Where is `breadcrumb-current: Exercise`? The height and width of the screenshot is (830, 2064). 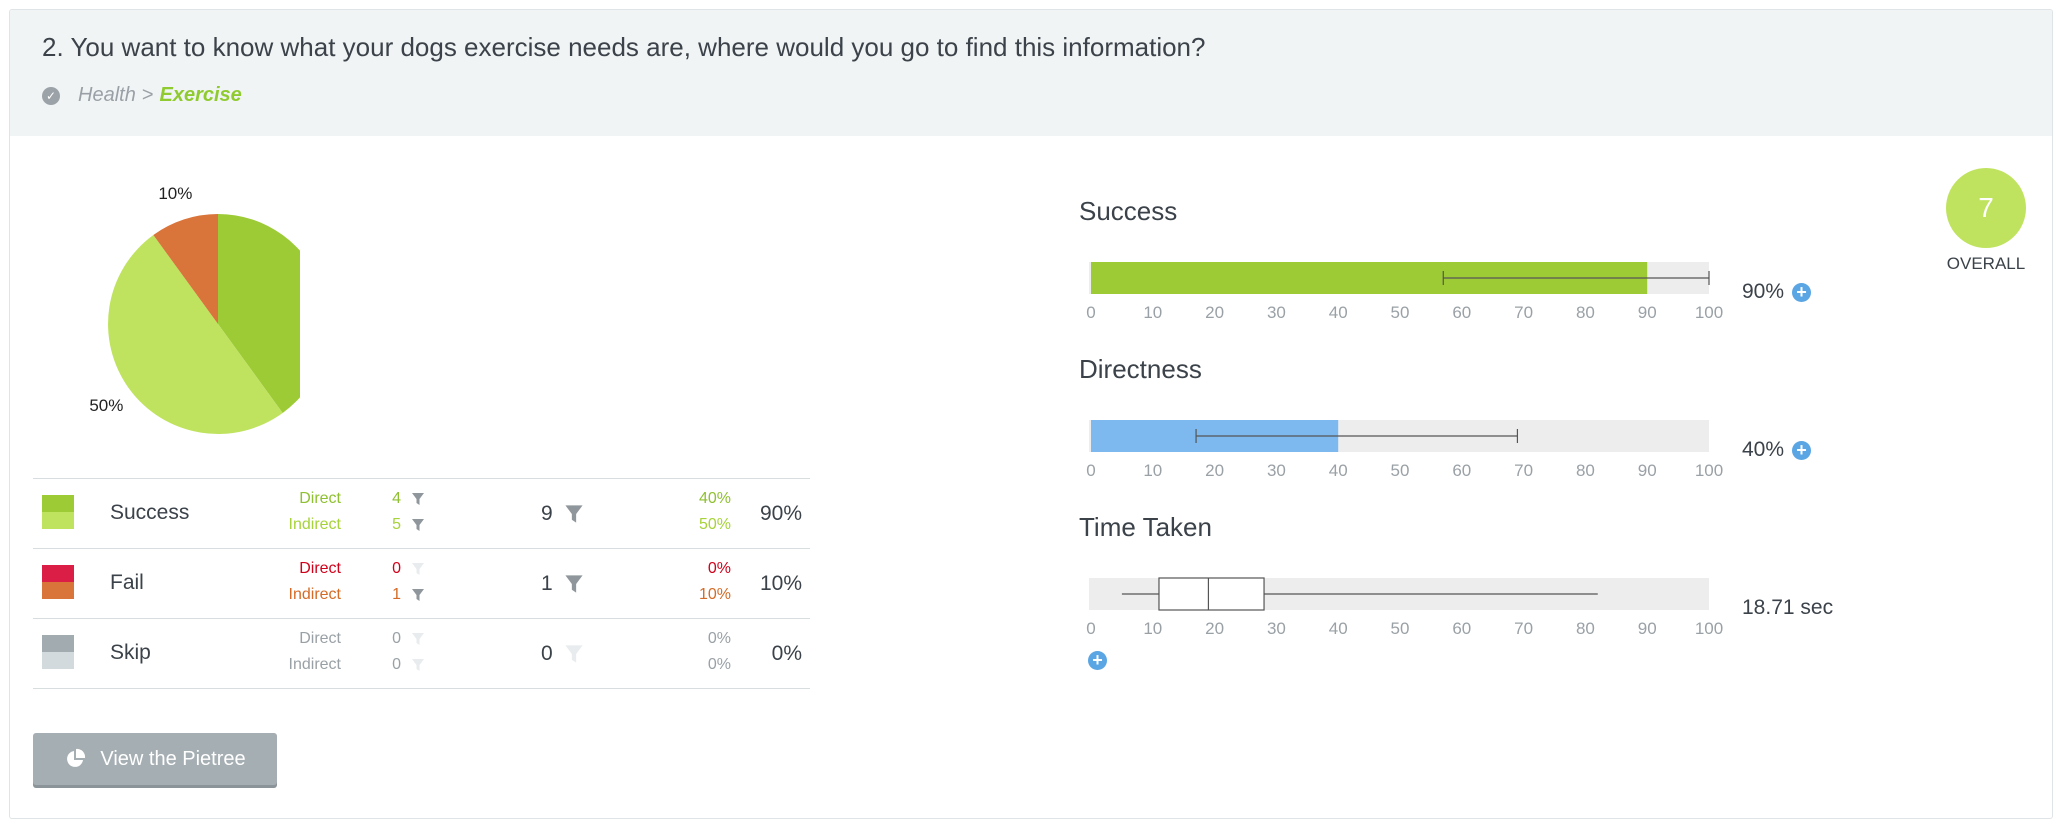 breadcrumb-current: Exercise is located at coordinates (200, 95).